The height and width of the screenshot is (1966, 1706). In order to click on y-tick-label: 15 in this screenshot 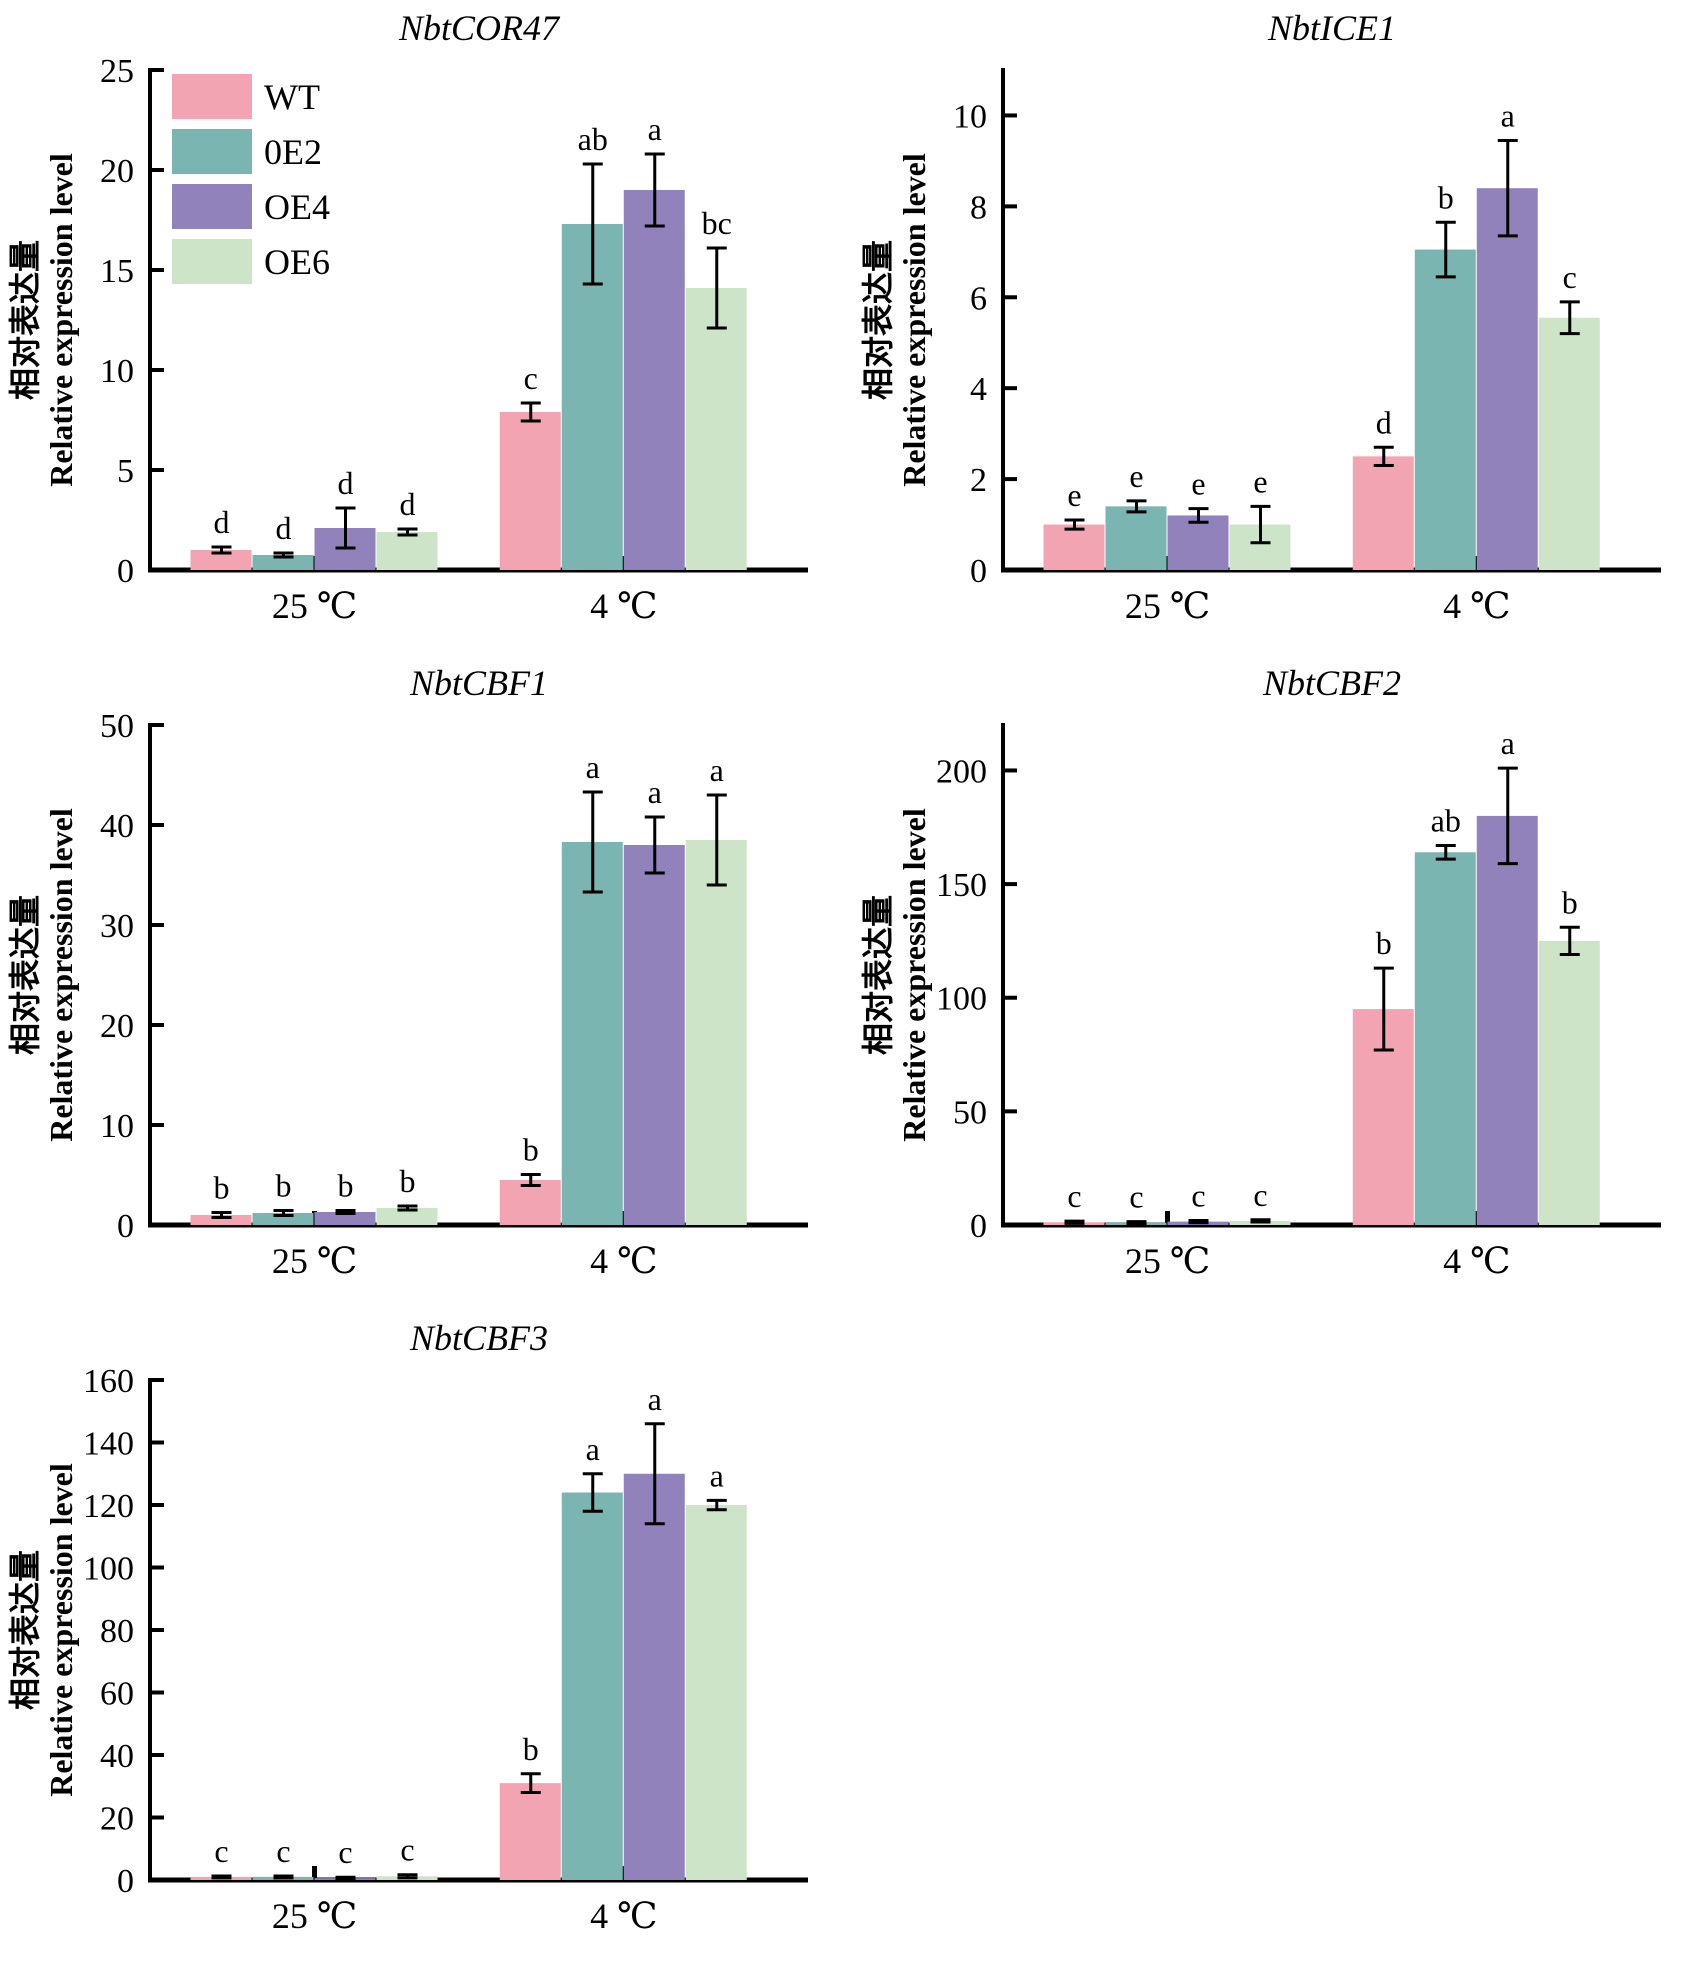, I will do `click(117, 271)`.